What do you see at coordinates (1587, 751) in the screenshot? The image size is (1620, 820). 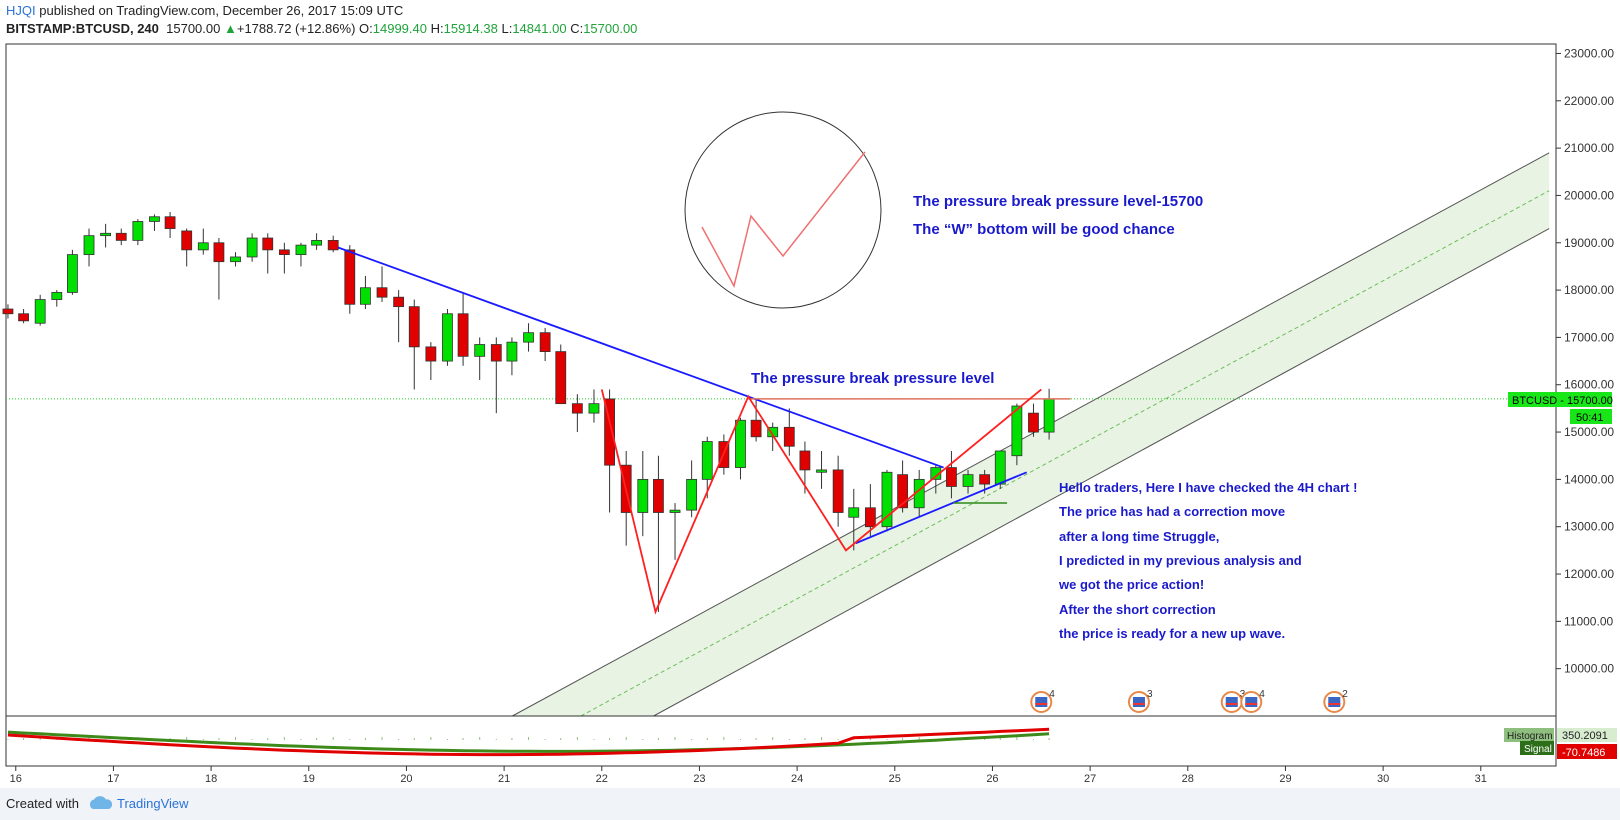 I see `signal-value-bg` at bounding box center [1587, 751].